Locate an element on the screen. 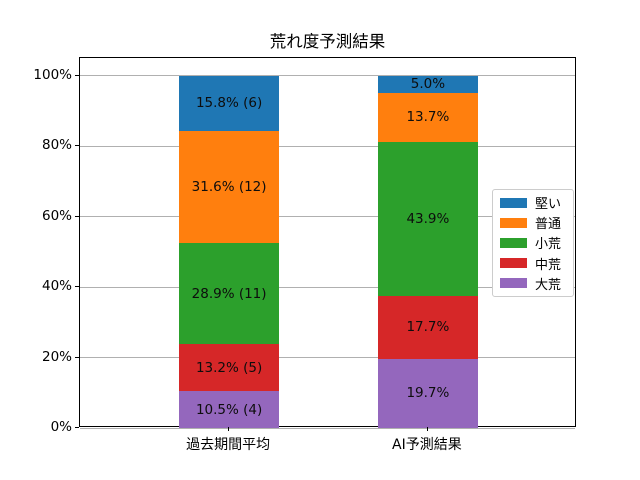 This screenshot has height=480, width=640. y-tick-label: 0% is located at coordinates (61, 427).